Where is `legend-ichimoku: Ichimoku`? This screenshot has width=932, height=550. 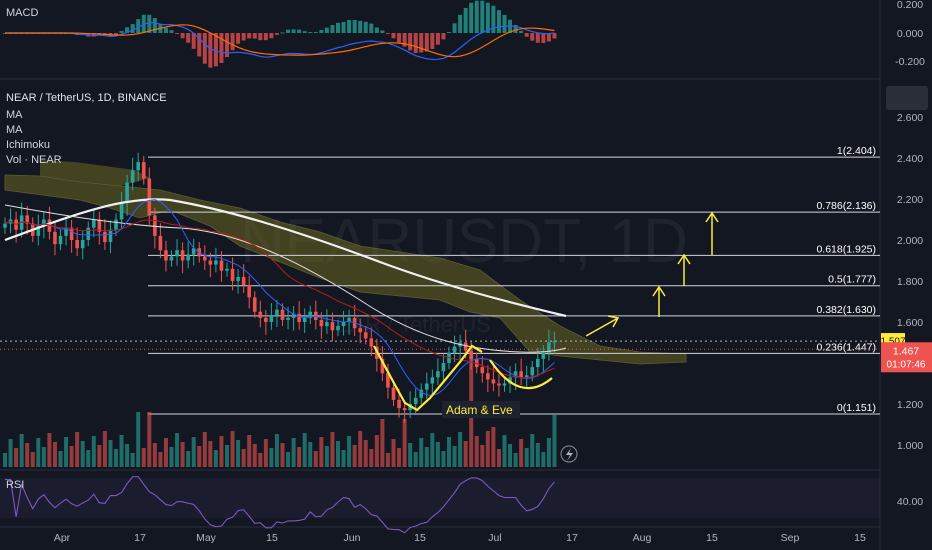 legend-ichimoku: Ichimoku is located at coordinates (28, 145).